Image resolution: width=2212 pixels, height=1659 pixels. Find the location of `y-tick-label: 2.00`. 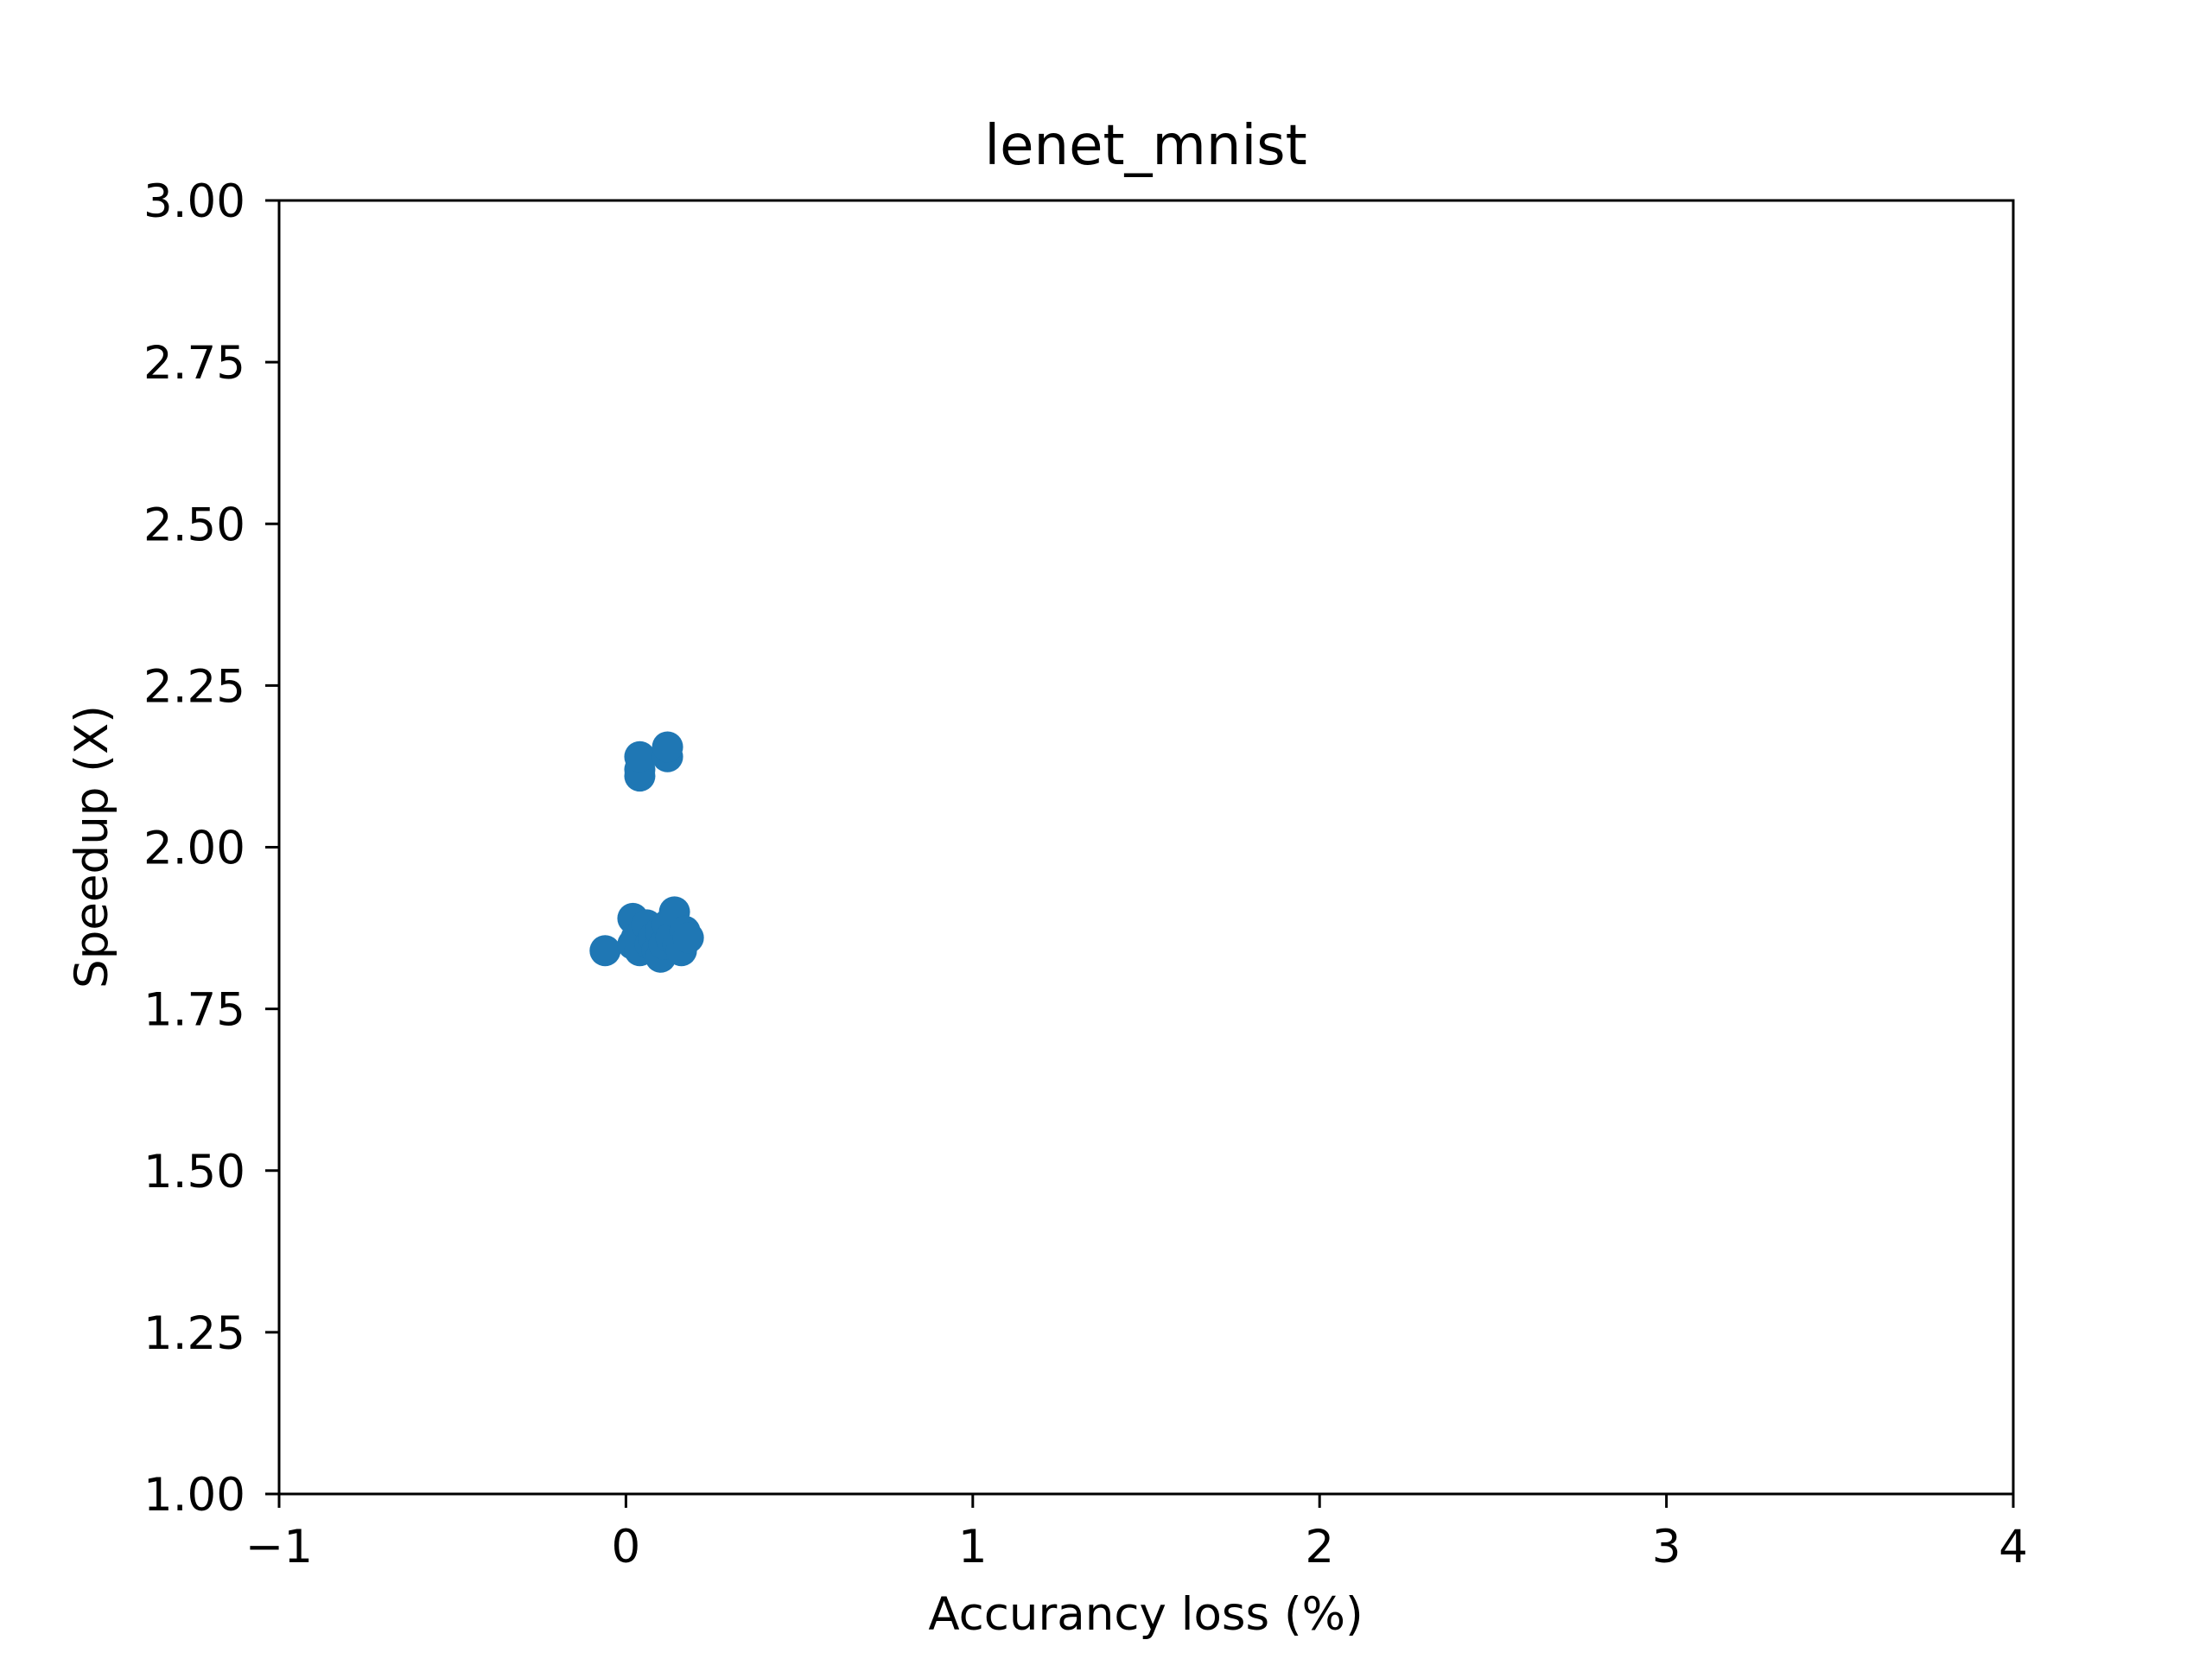

y-tick-label: 2.00 is located at coordinates (194, 849).